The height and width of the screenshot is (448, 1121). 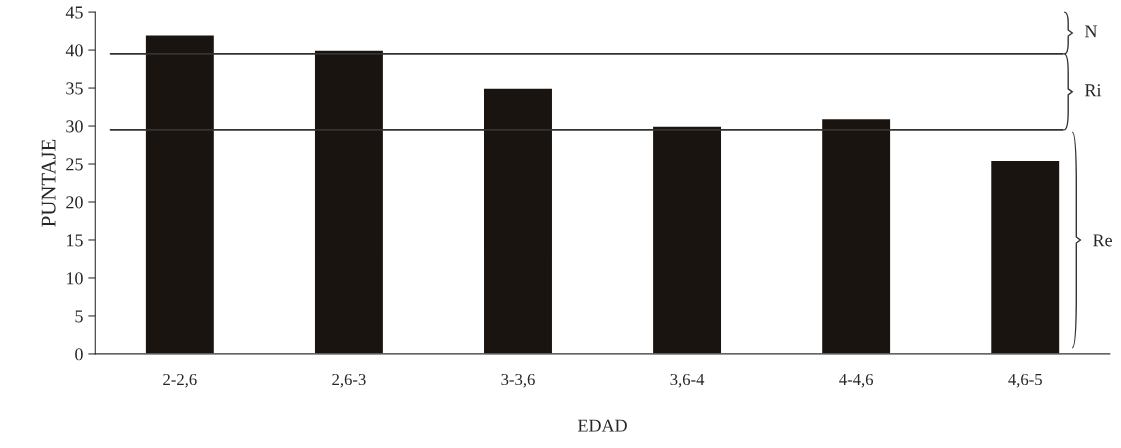 I want to click on text: N, so click(x=1091, y=31).